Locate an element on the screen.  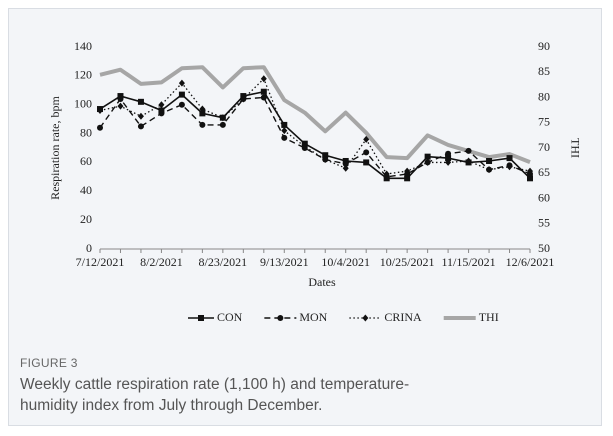
legend-label: CON is located at coordinates (230, 317).